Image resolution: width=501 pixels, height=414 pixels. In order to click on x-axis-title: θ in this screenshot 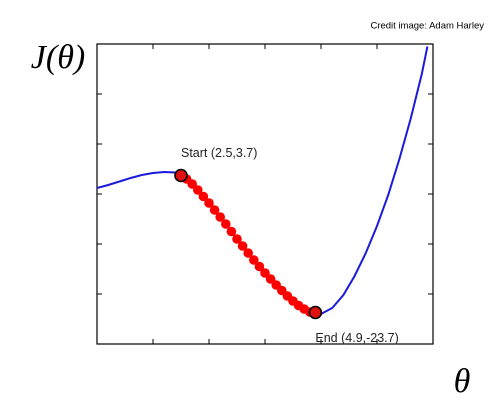, I will do `click(462, 381)`.